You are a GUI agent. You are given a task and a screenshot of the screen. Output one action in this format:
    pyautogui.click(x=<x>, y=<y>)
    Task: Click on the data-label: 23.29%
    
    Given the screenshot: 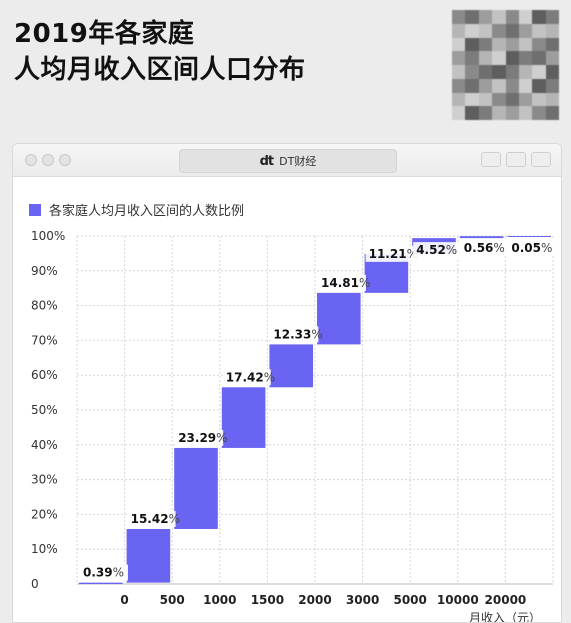 What is the action you would take?
    pyautogui.click(x=201, y=437)
    